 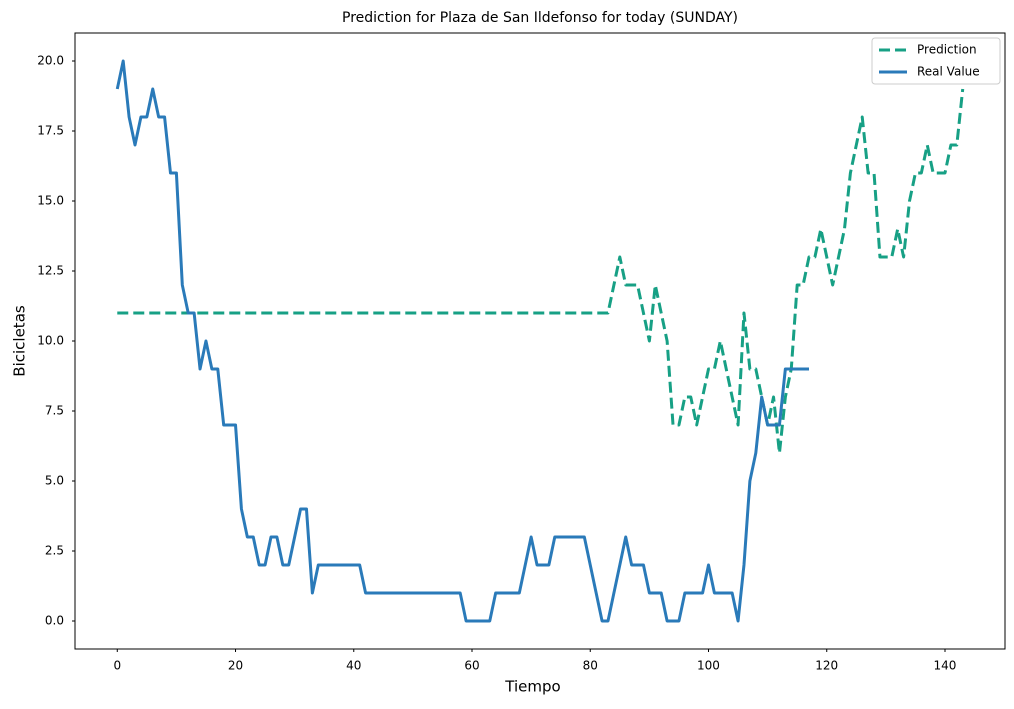 I want to click on x-tick-label: 40, so click(x=353, y=666).